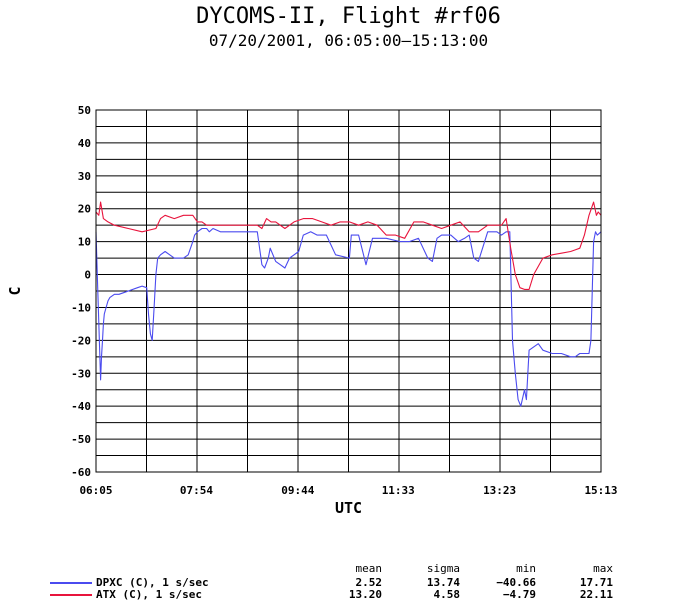 This screenshot has height=605, width=697. What do you see at coordinates (499, 490) in the screenshot?
I see `x-tick-label: 13:23` at bounding box center [499, 490].